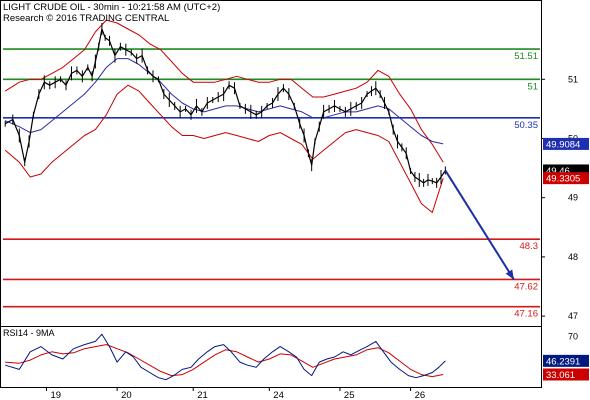  What do you see at coordinates (532, 86) in the screenshot?
I see `level-label-1: 51` at bounding box center [532, 86].